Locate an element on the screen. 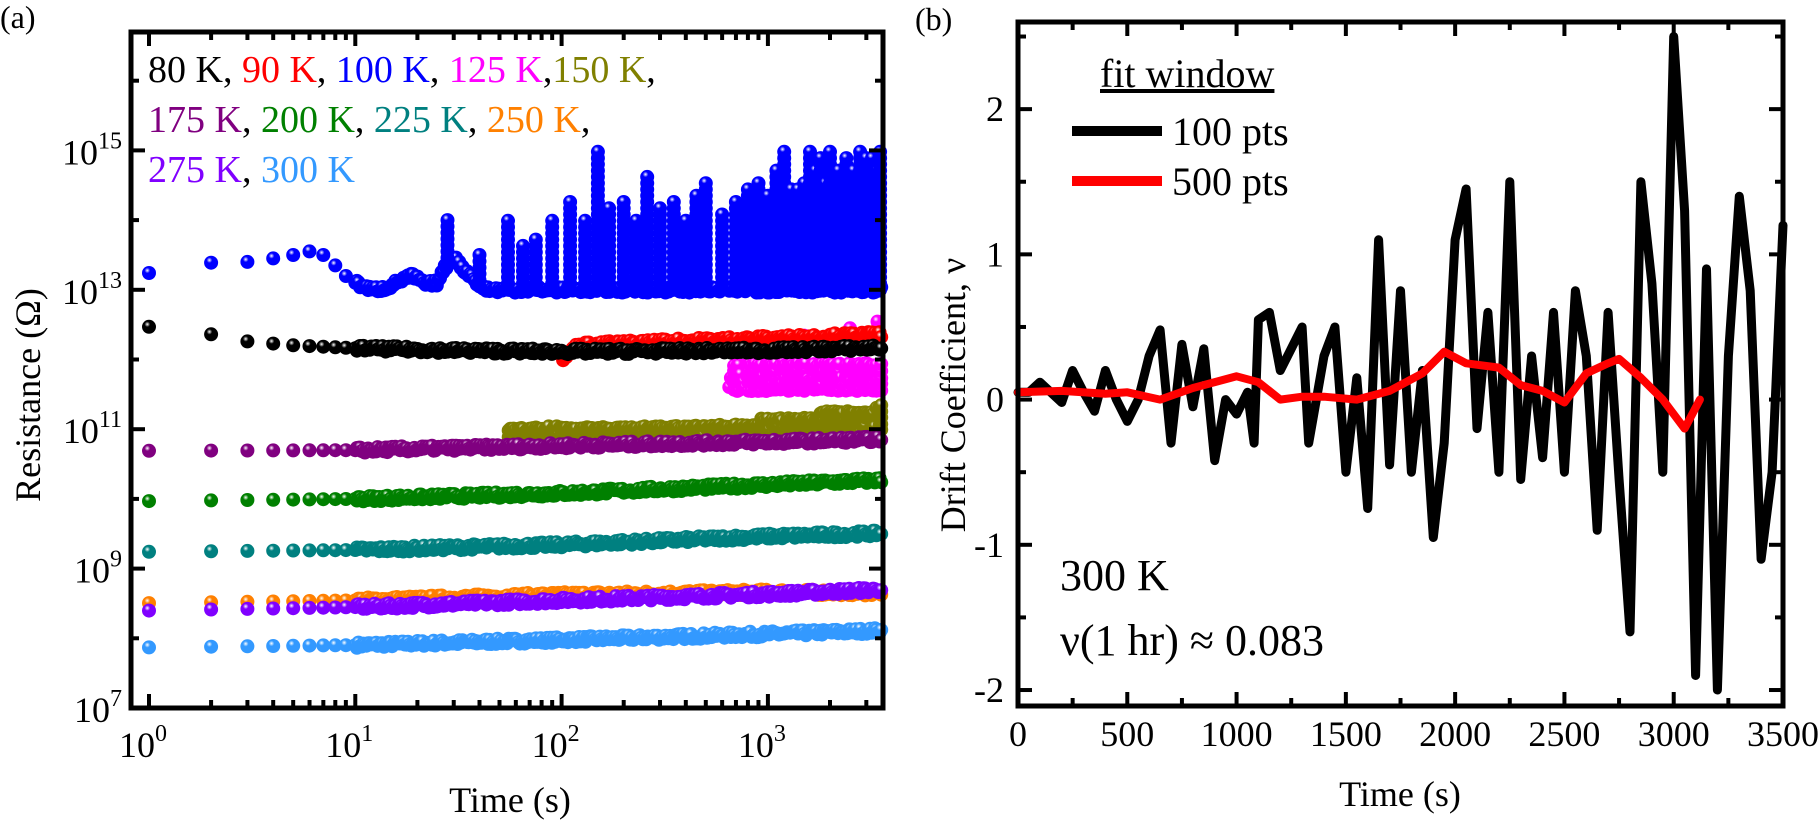  panel-b-y-axis-title: Drift Coefficient, ν is located at coordinates (953, 395).